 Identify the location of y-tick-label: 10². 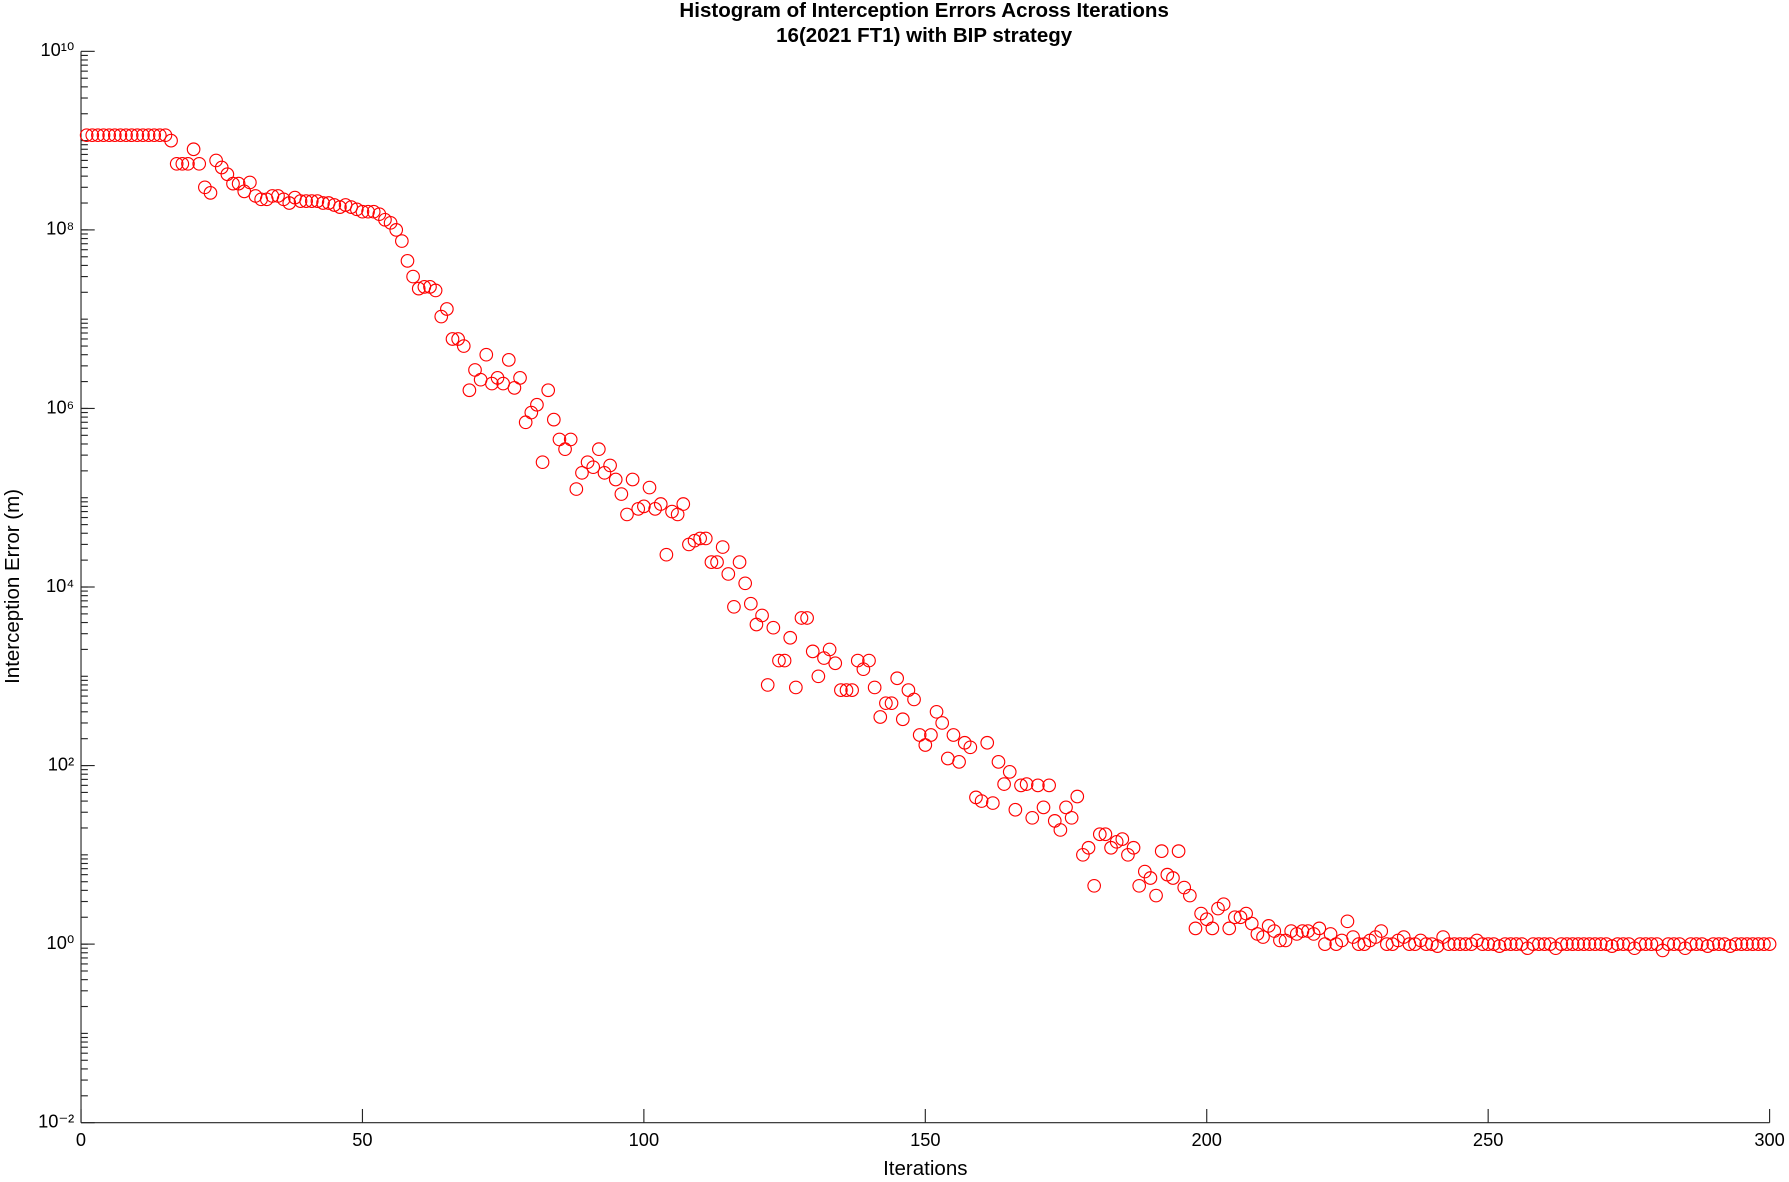
(61, 763).